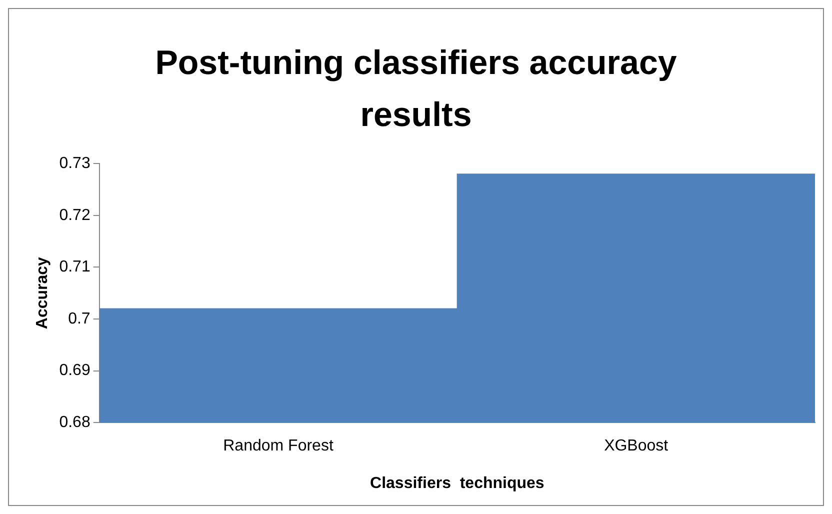  Describe the element at coordinates (457, 483) in the screenshot. I see `x-axis-title: Classifiers techniques` at that location.